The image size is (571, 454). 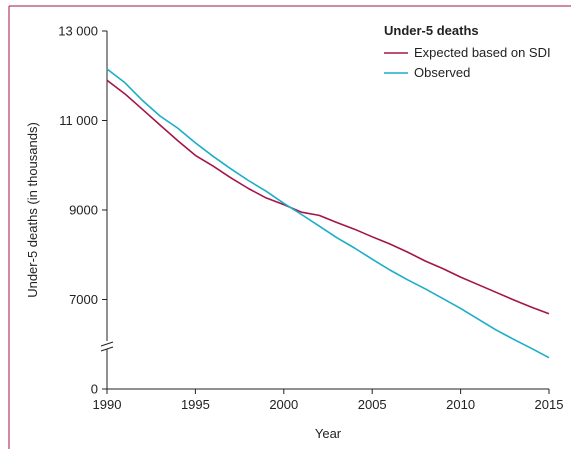 I want to click on x-tick-label: 2000, so click(x=283, y=404).